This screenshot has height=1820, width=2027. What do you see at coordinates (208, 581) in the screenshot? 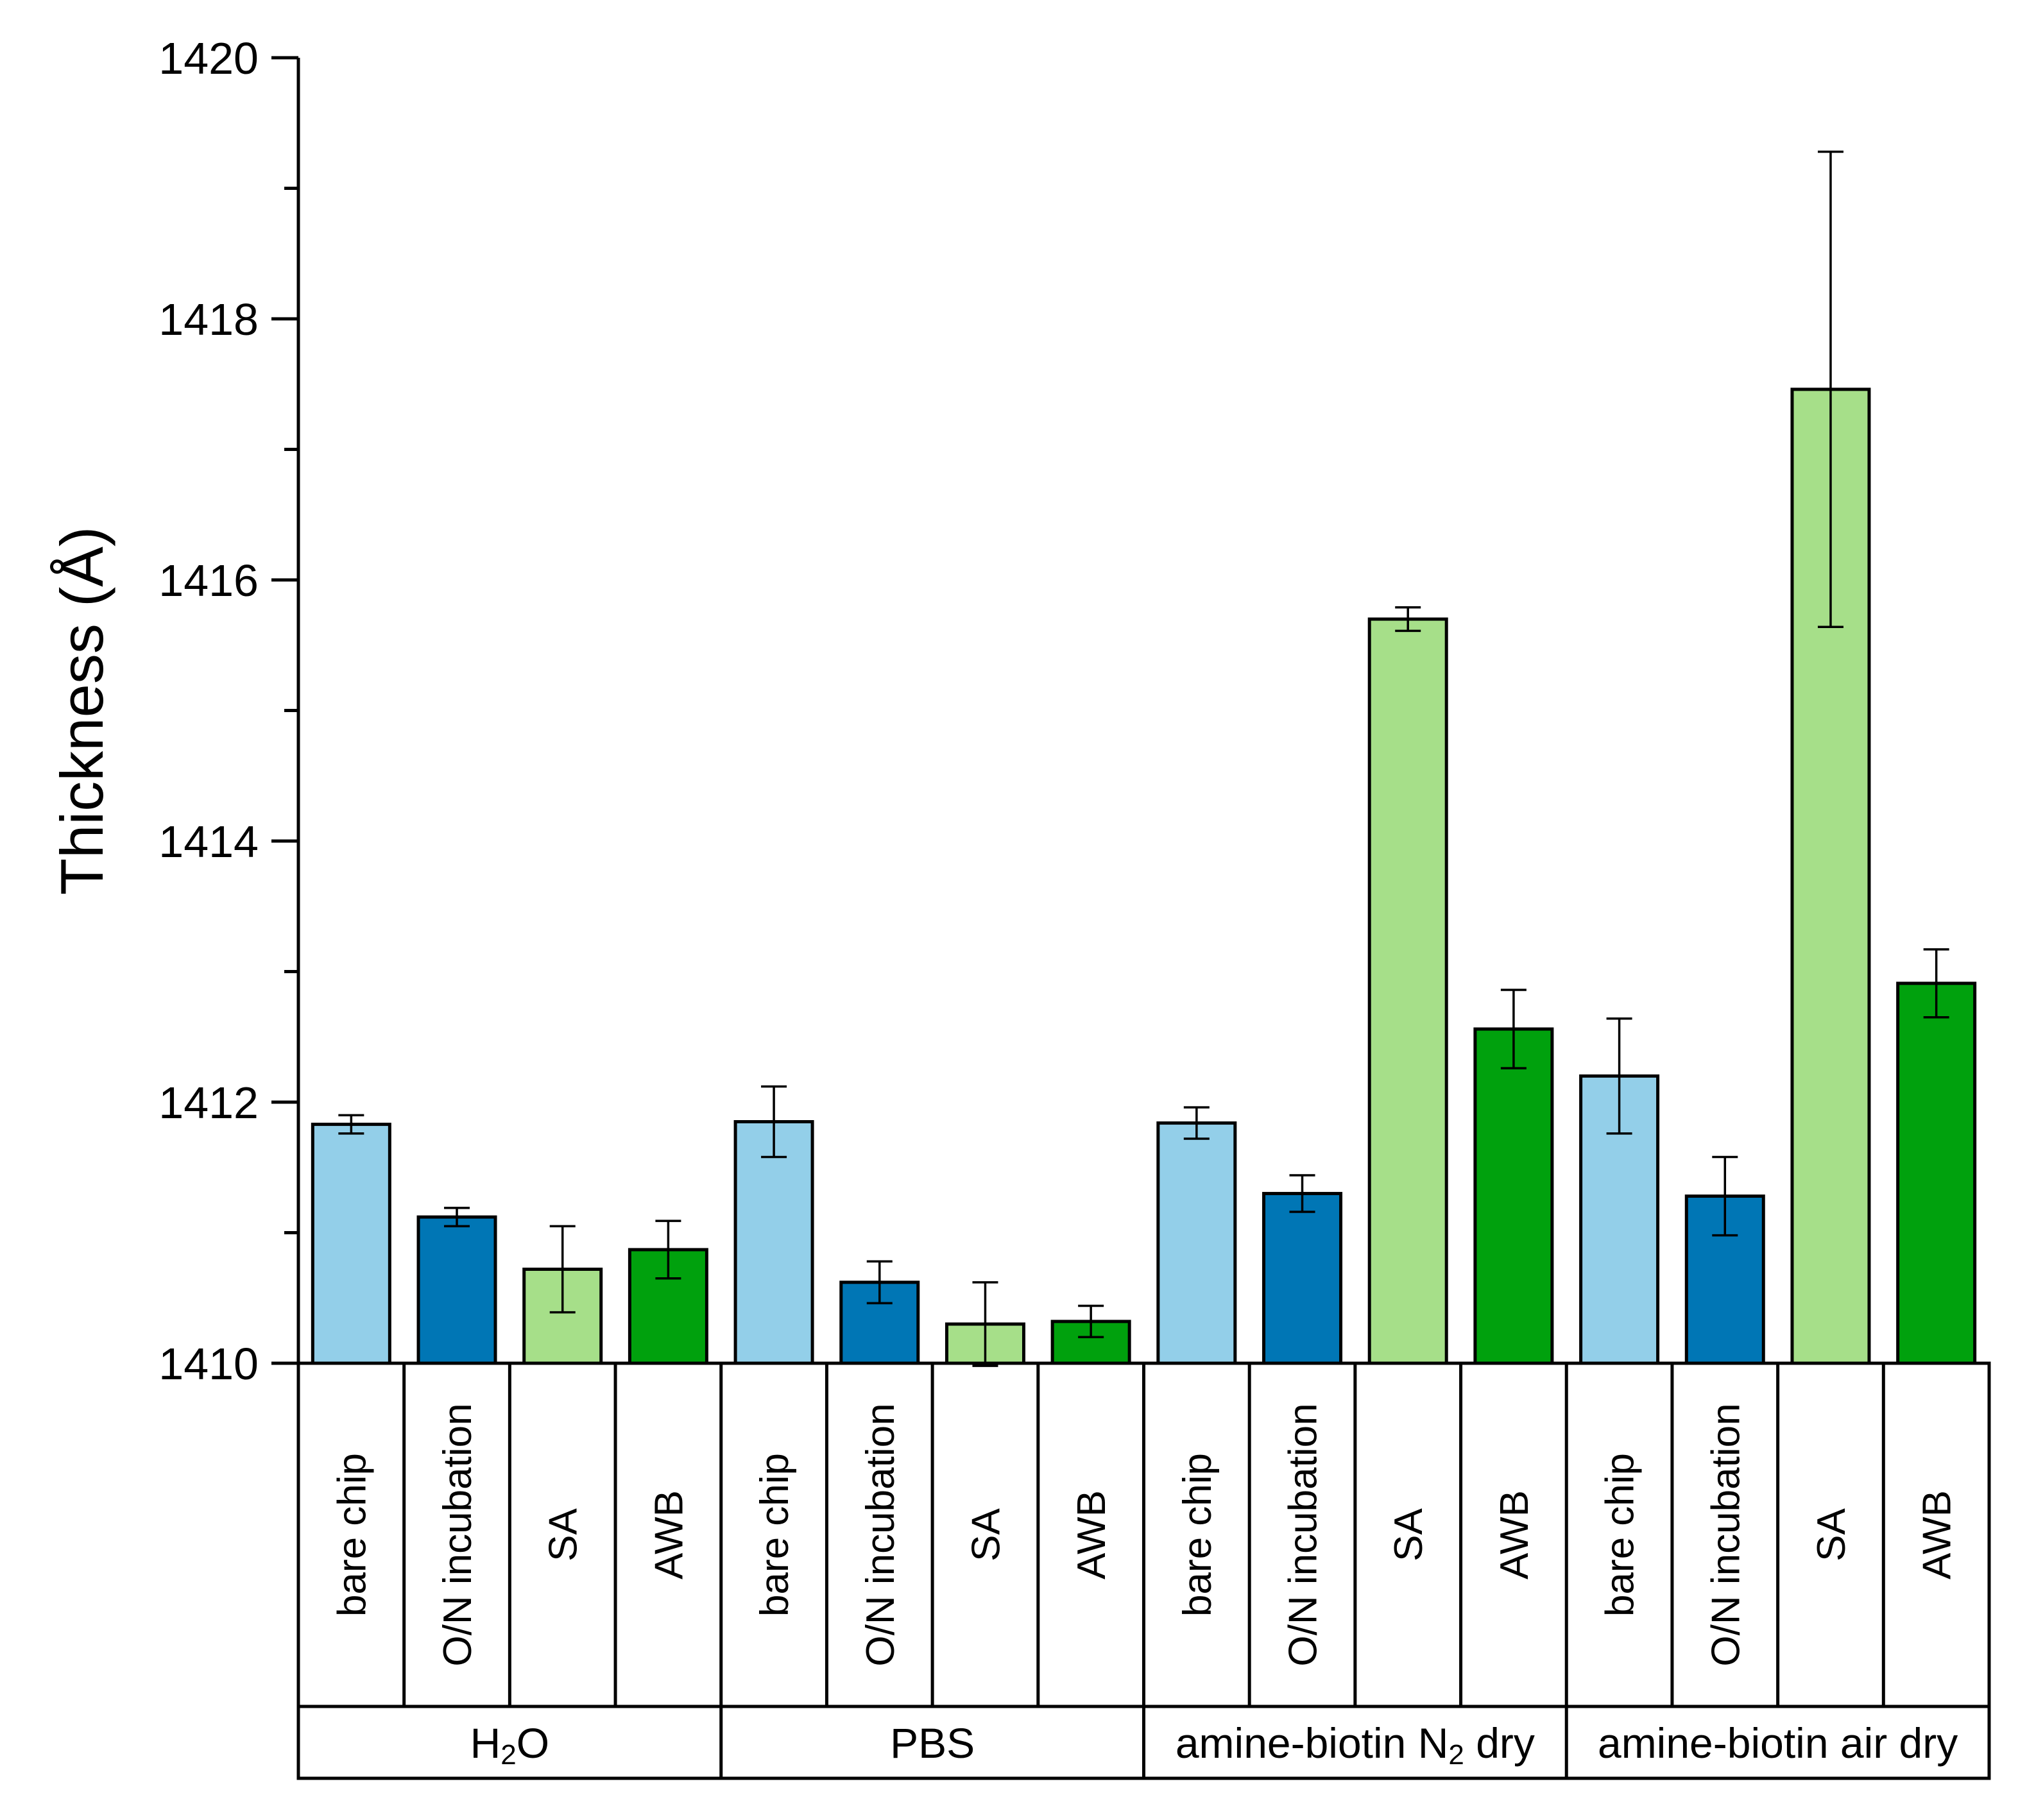
I see `y-tick-label: 1416` at bounding box center [208, 581].